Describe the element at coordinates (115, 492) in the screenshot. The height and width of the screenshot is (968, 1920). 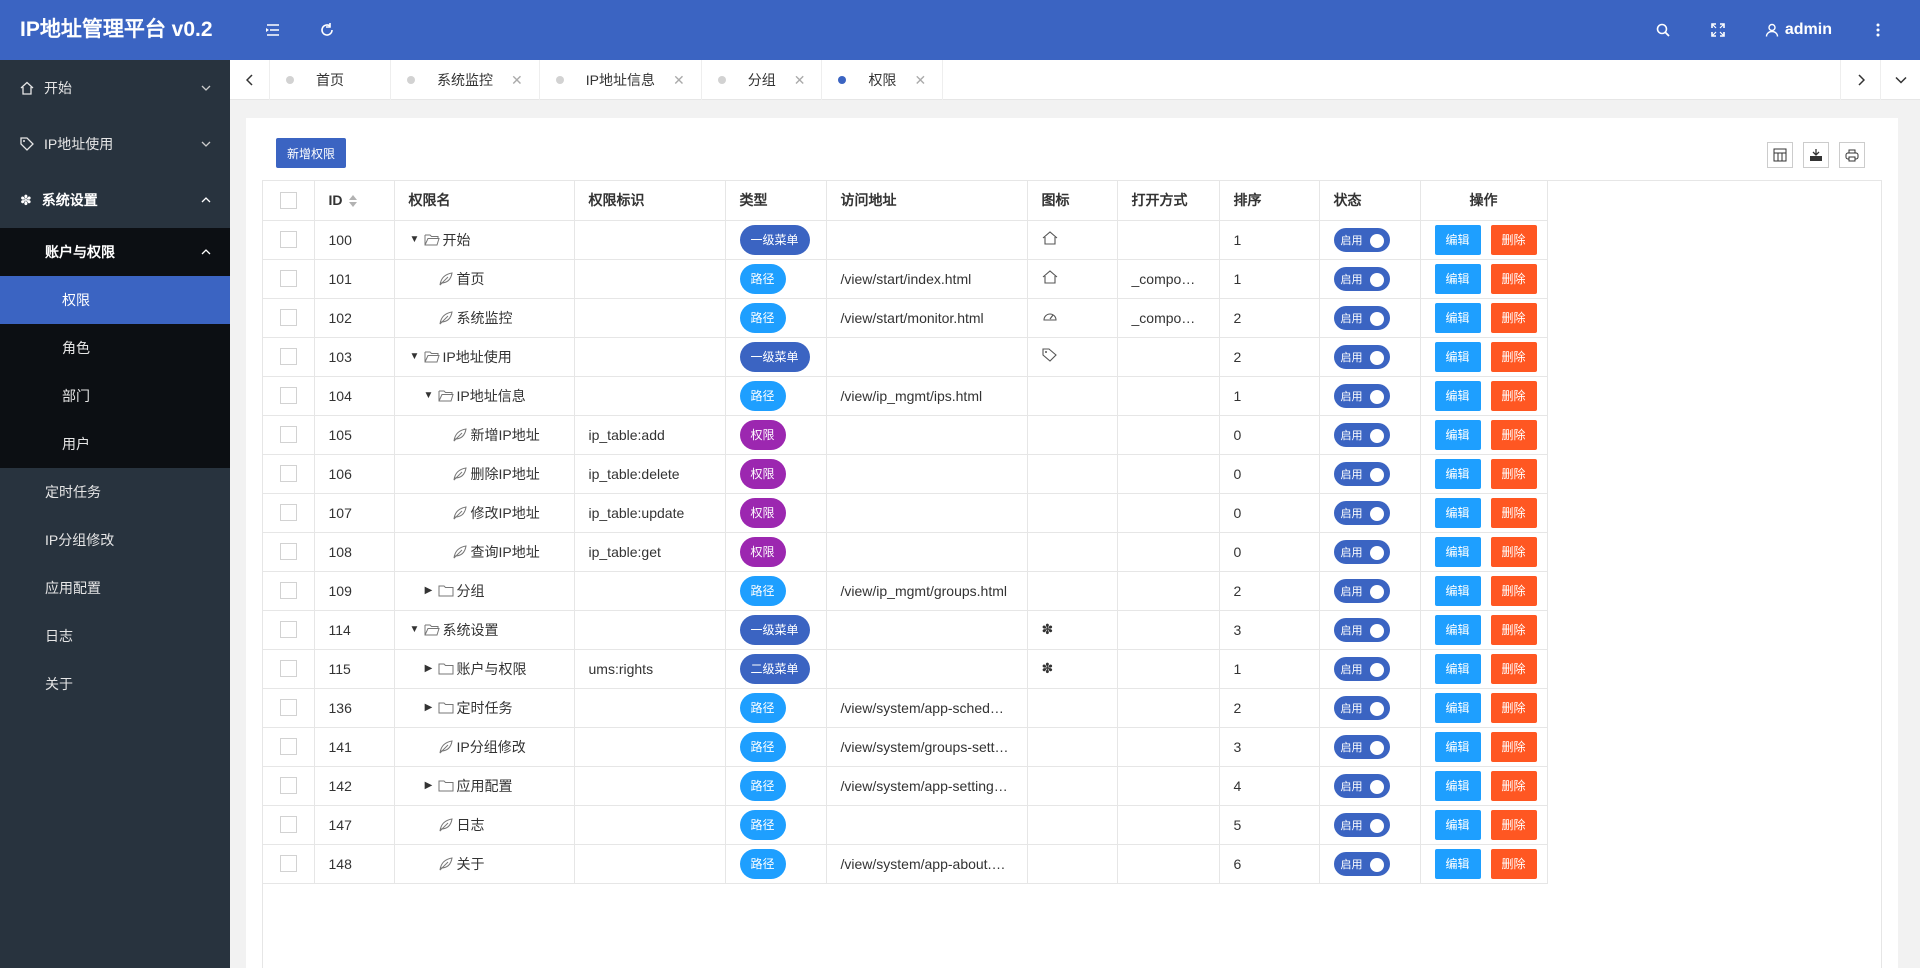
I see `sidebar-item-scheduled: 定时任务` at that location.